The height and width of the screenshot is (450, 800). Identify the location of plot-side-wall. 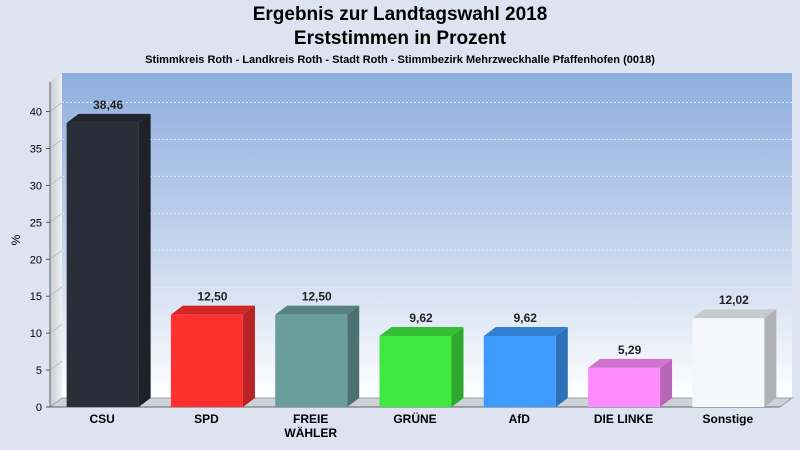
(56, 240).